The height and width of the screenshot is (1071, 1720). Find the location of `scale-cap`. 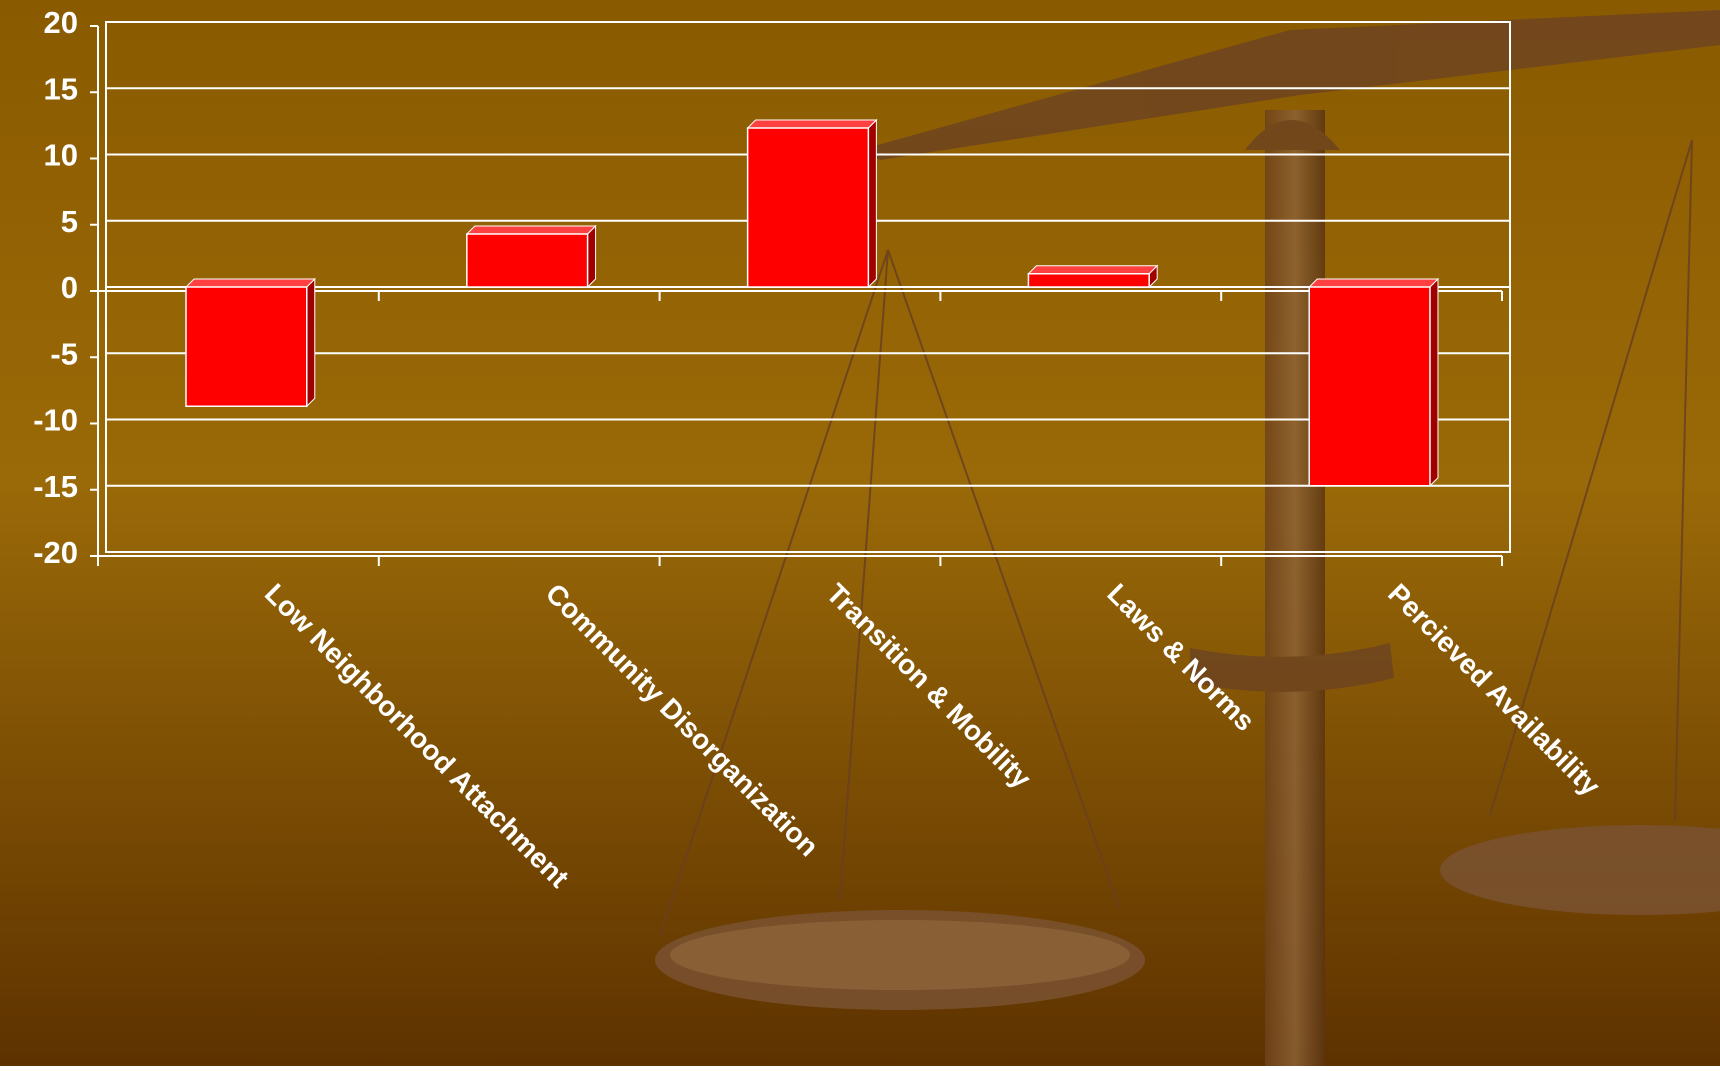

scale-cap is located at coordinates (1292, 135).